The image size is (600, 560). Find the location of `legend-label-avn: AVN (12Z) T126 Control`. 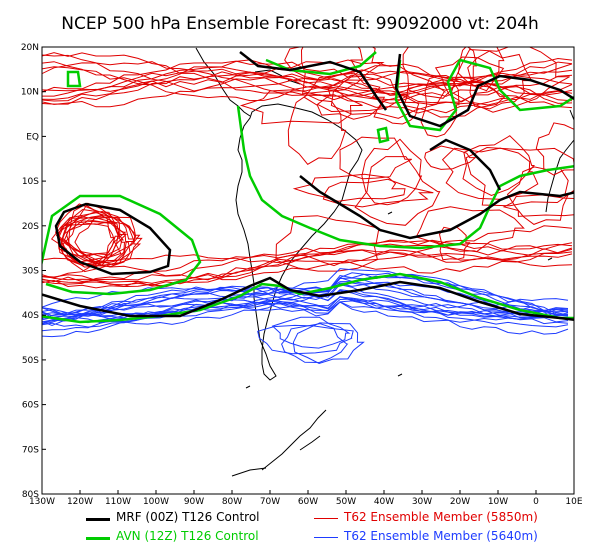

legend-label-avn: AVN (12Z) T126 Control is located at coordinates (187, 536).